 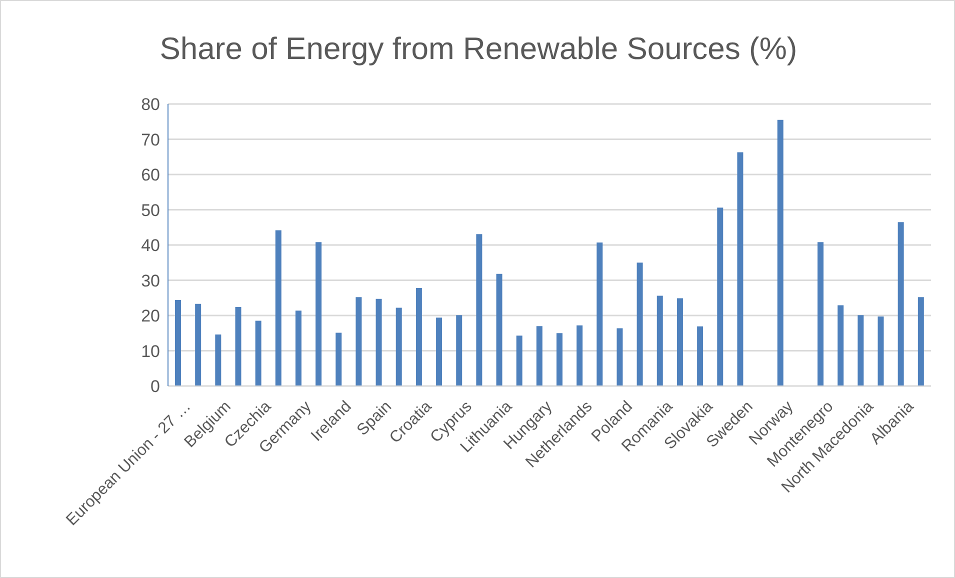 What do you see at coordinates (150, 175) in the screenshot?
I see `y-tick-label: 60` at bounding box center [150, 175].